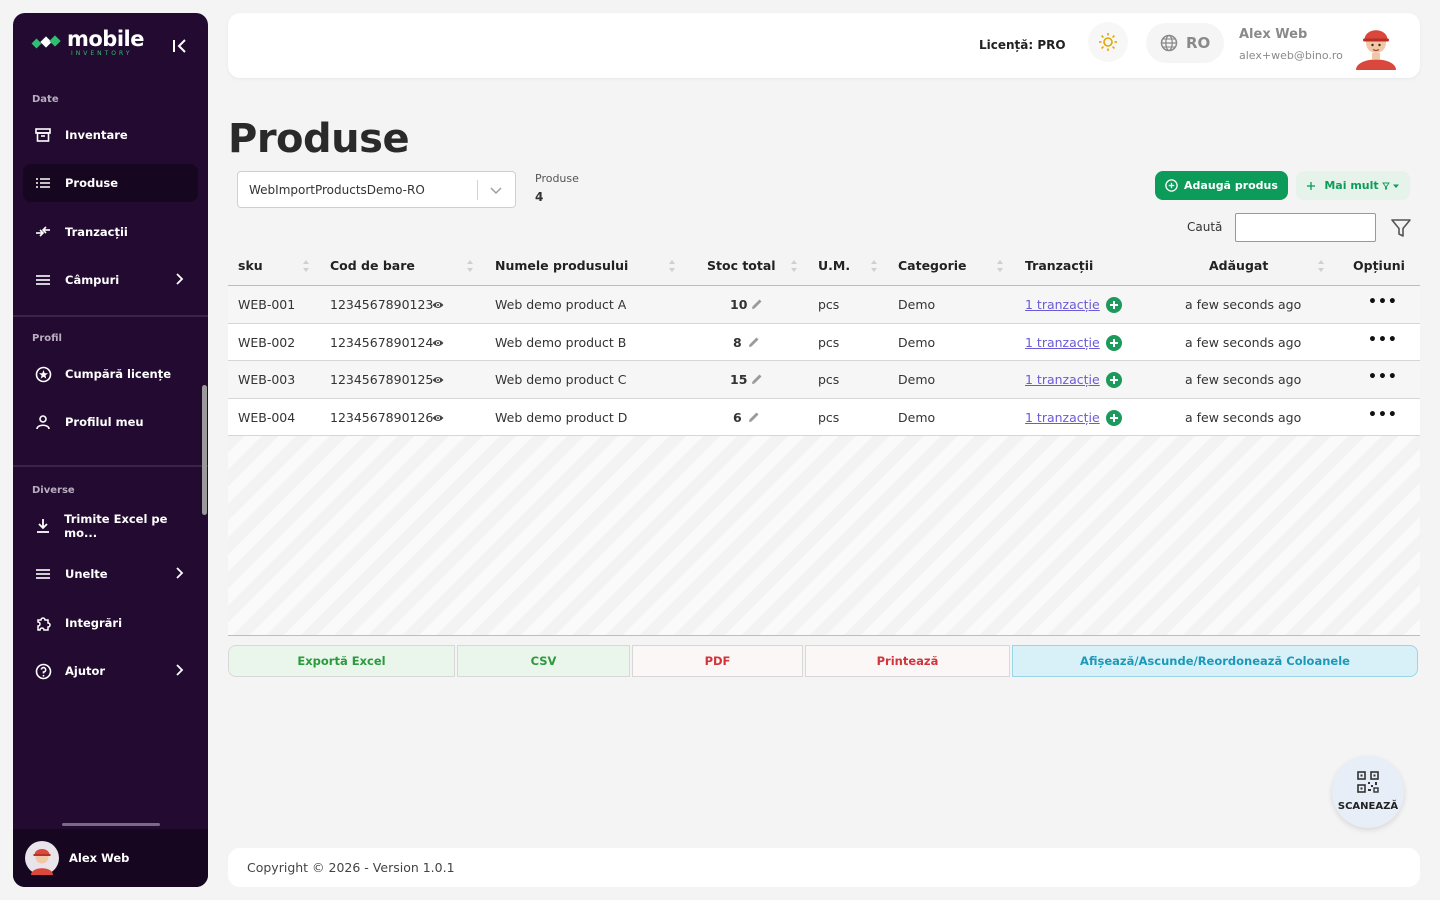 This screenshot has height=900, width=1440. I want to click on column-header-sku: sku, so click(250, 265).